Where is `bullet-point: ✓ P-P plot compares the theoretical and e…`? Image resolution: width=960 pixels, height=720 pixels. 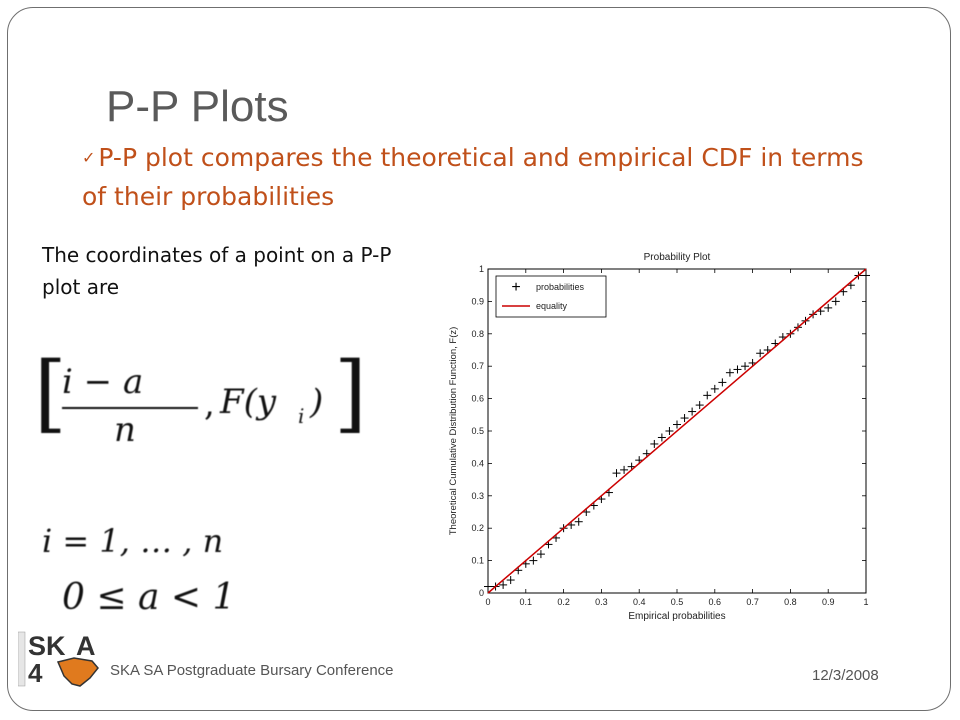
bullet-point: ✓ P-P plot compares the theoretical and e… is located at coordinates (477, 177).